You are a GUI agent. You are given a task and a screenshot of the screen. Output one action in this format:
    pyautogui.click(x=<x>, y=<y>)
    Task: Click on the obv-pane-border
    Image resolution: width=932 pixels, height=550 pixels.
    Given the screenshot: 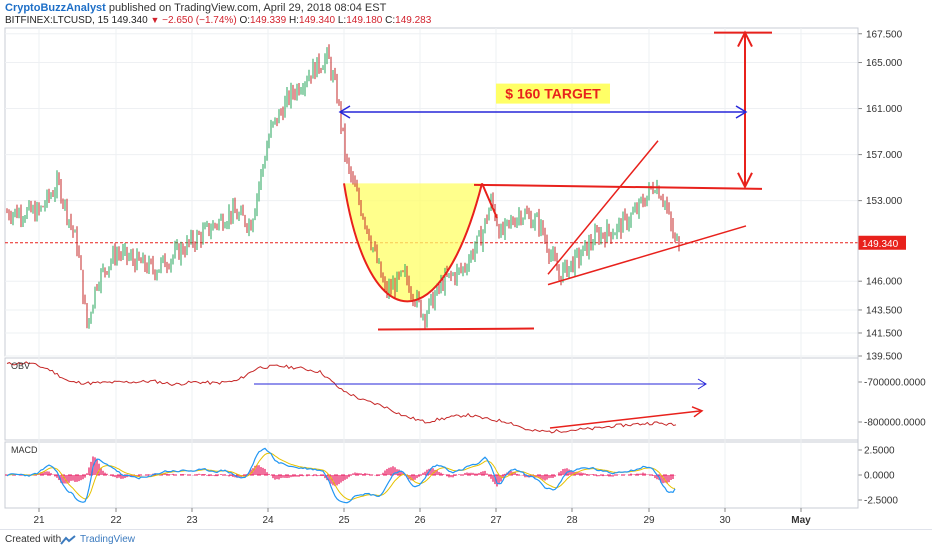 What is the action you would take?
    pyautogui.click(x=431, y=399)
    